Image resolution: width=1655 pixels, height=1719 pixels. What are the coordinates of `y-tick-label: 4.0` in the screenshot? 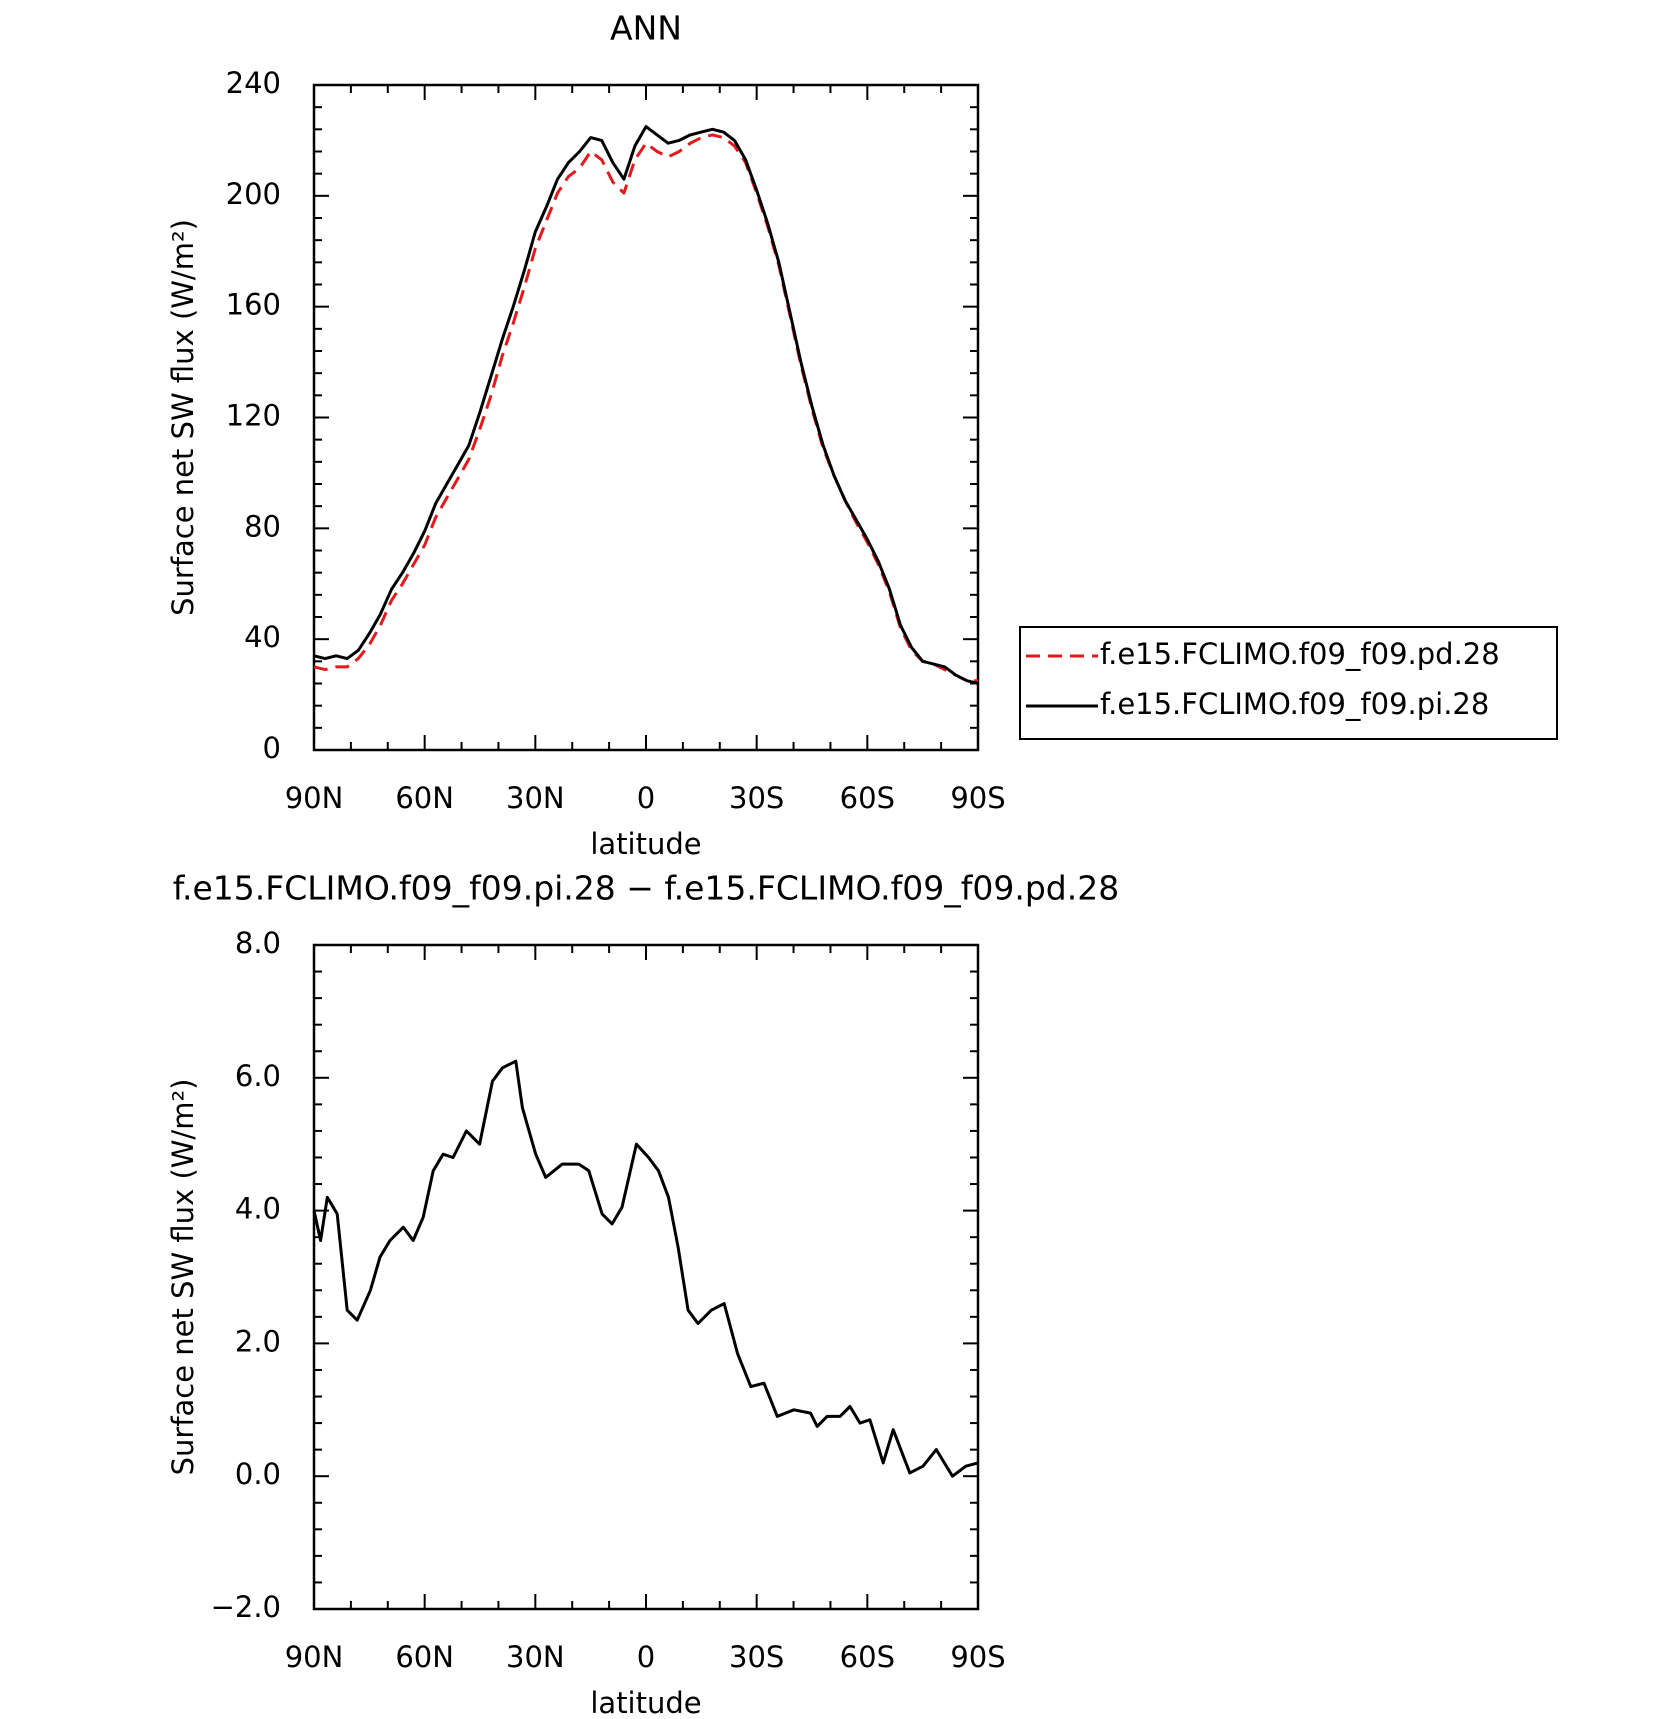 It's located at (258, 1209).